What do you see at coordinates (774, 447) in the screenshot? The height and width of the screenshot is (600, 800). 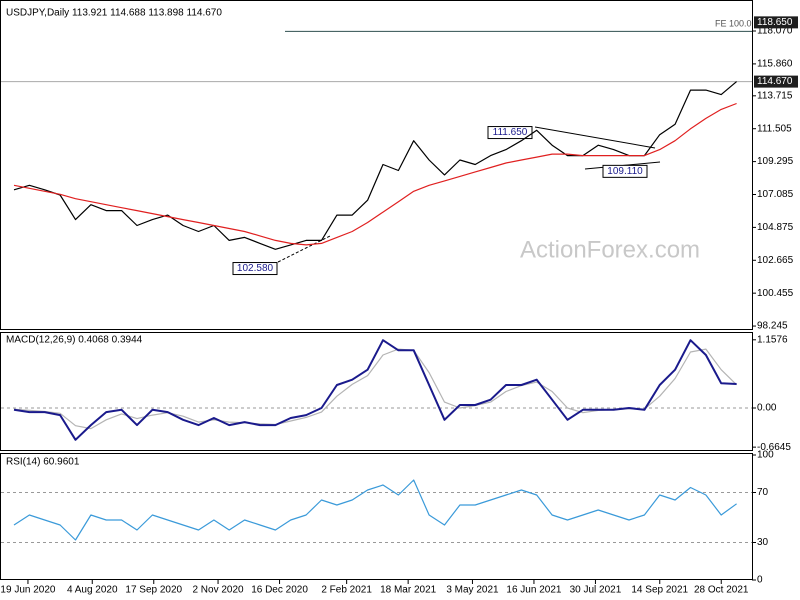 I see `y-tick-label: -0.6645` at bounding box center [774, 447].